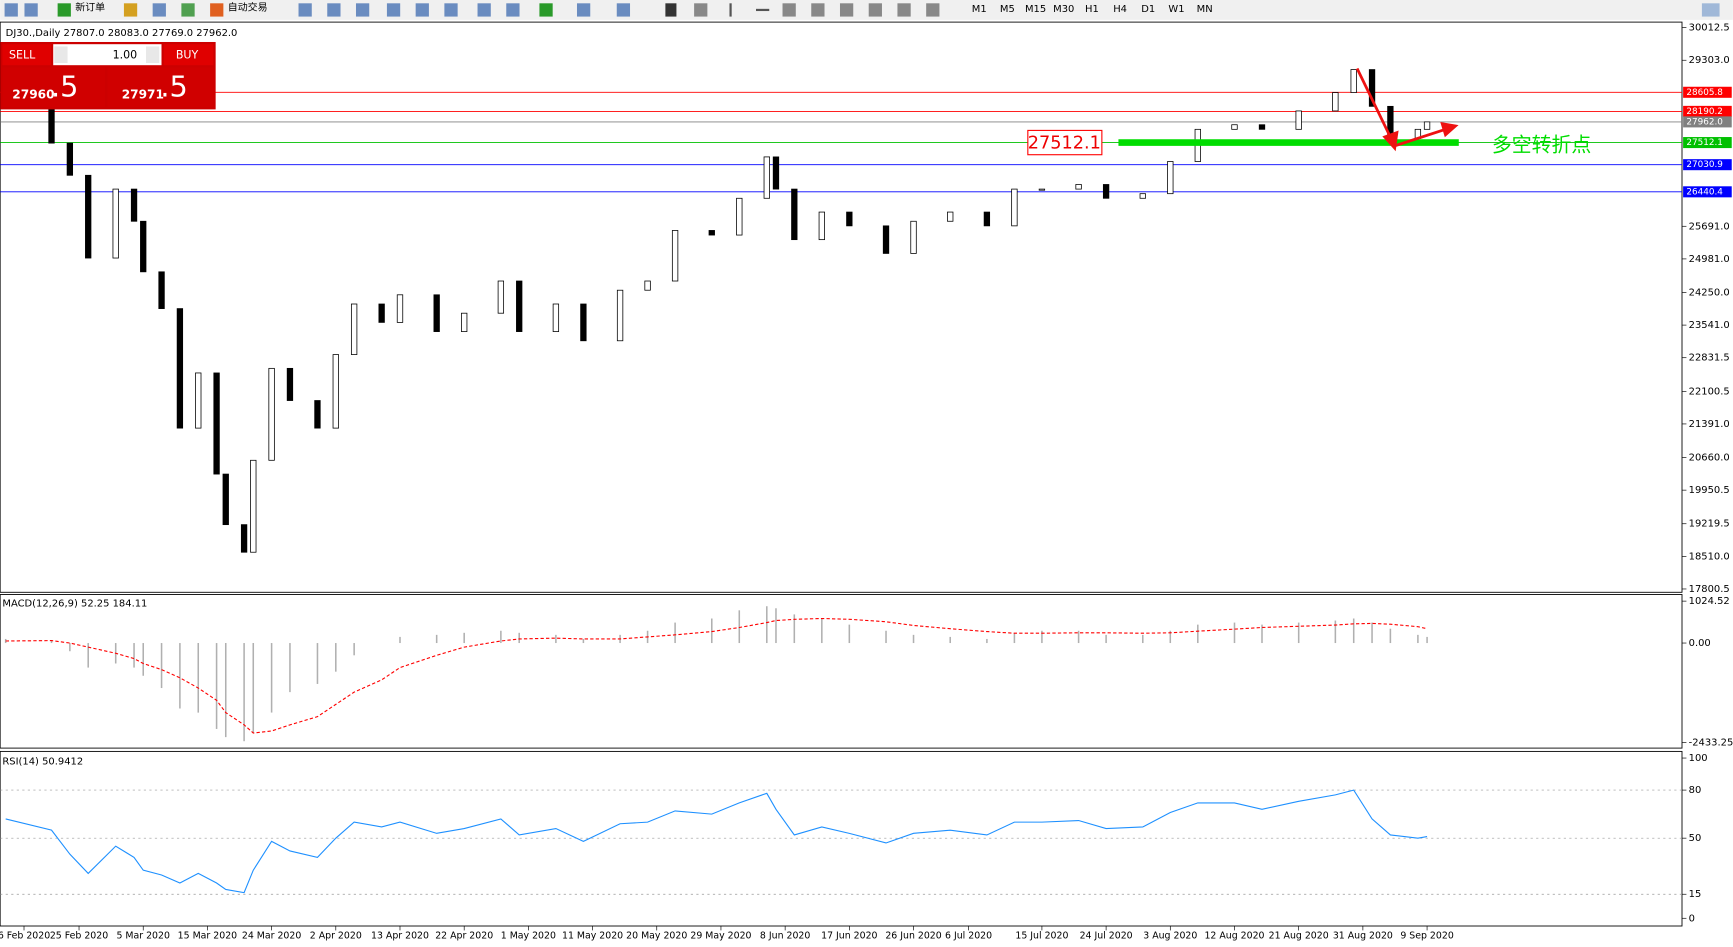 This screenshot has width=1733, height=947. What do you see at coordinates (90, 7) in the screenshot?
I see `toolbar-button: 新订单` at bounding box center [90, 7].